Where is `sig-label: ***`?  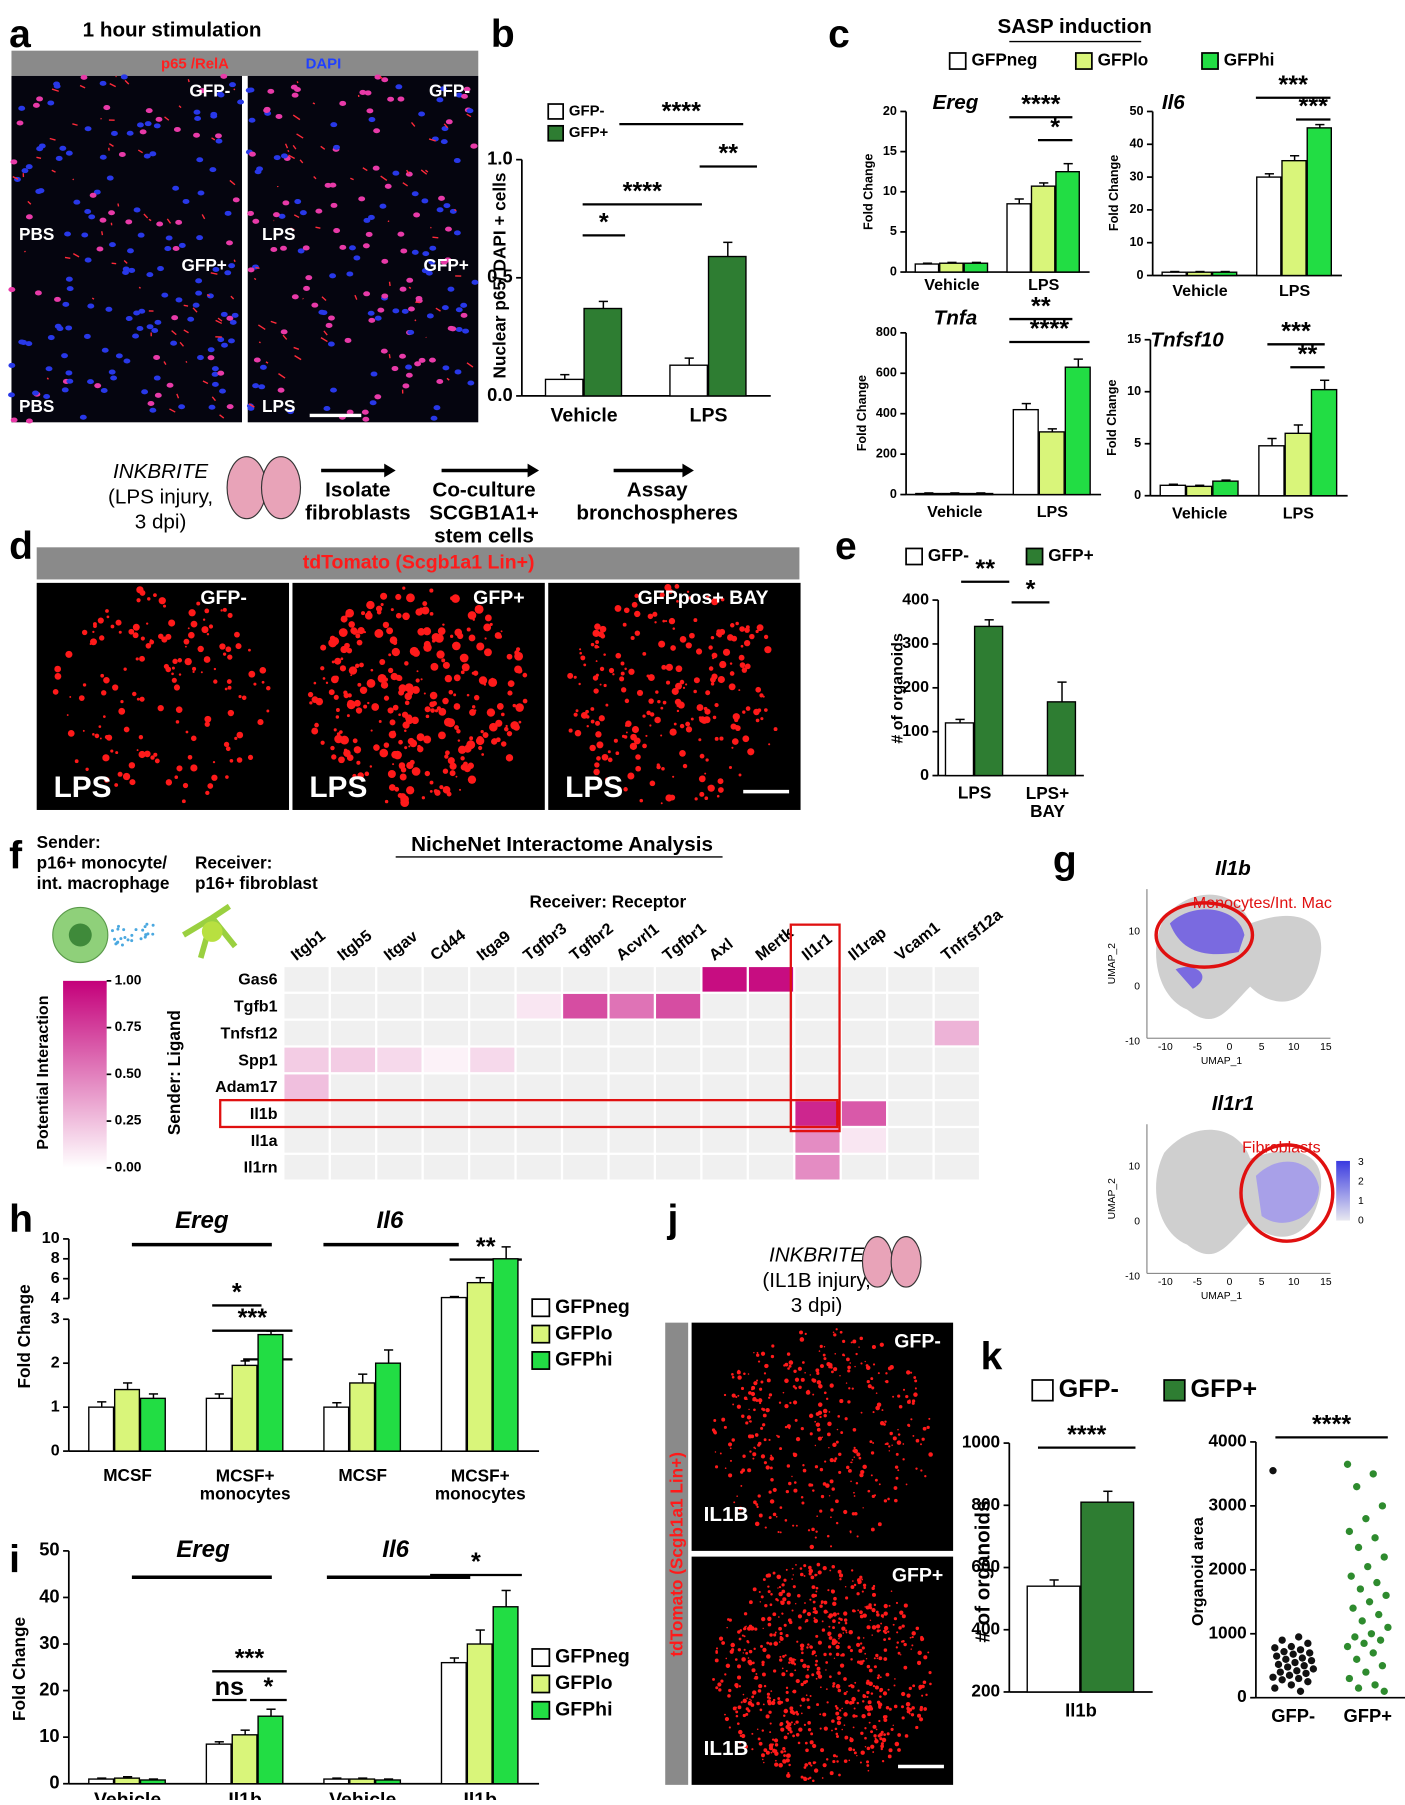 sig-label: *** is located at coordinates (253, 1318).